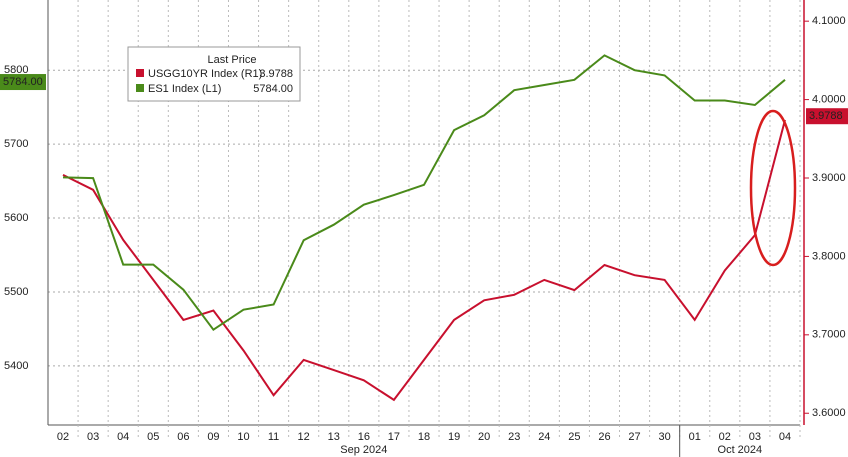 Image resolution: width=848 pixels, height=457 pixels. I want to click on y-tick-label: 5400, so click(16, 366).